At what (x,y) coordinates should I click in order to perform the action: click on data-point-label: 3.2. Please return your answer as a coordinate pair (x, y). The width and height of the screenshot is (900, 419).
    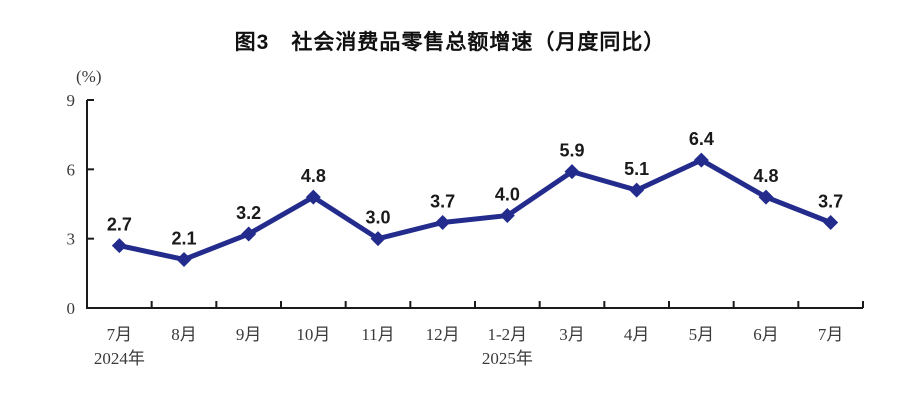
    Looking at the image, I should click on (248, 213).